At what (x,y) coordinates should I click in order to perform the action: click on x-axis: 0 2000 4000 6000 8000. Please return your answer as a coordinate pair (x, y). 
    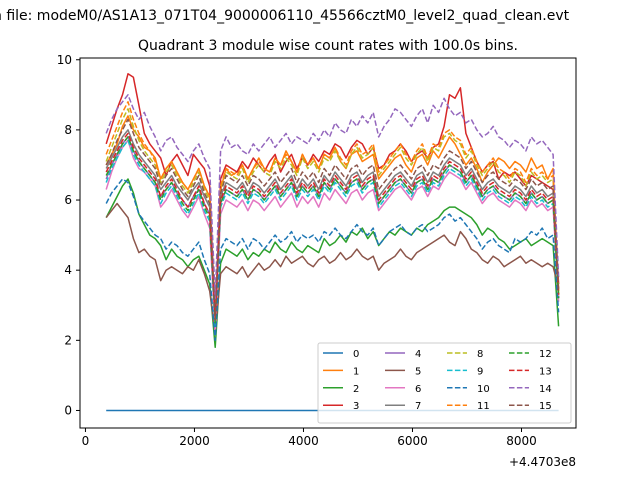
    Looking at the image, I should click on (309, 438).